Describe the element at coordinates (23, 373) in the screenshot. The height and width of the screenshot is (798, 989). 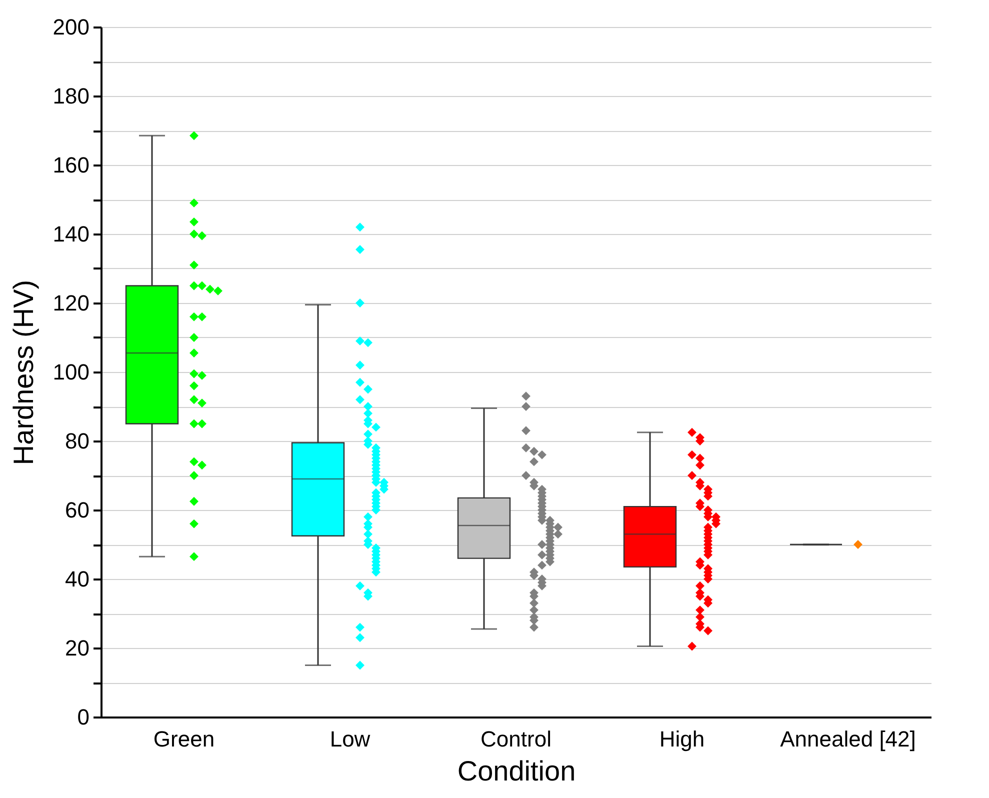
I see `y-axis-title: Hardness (HV)` at that location.